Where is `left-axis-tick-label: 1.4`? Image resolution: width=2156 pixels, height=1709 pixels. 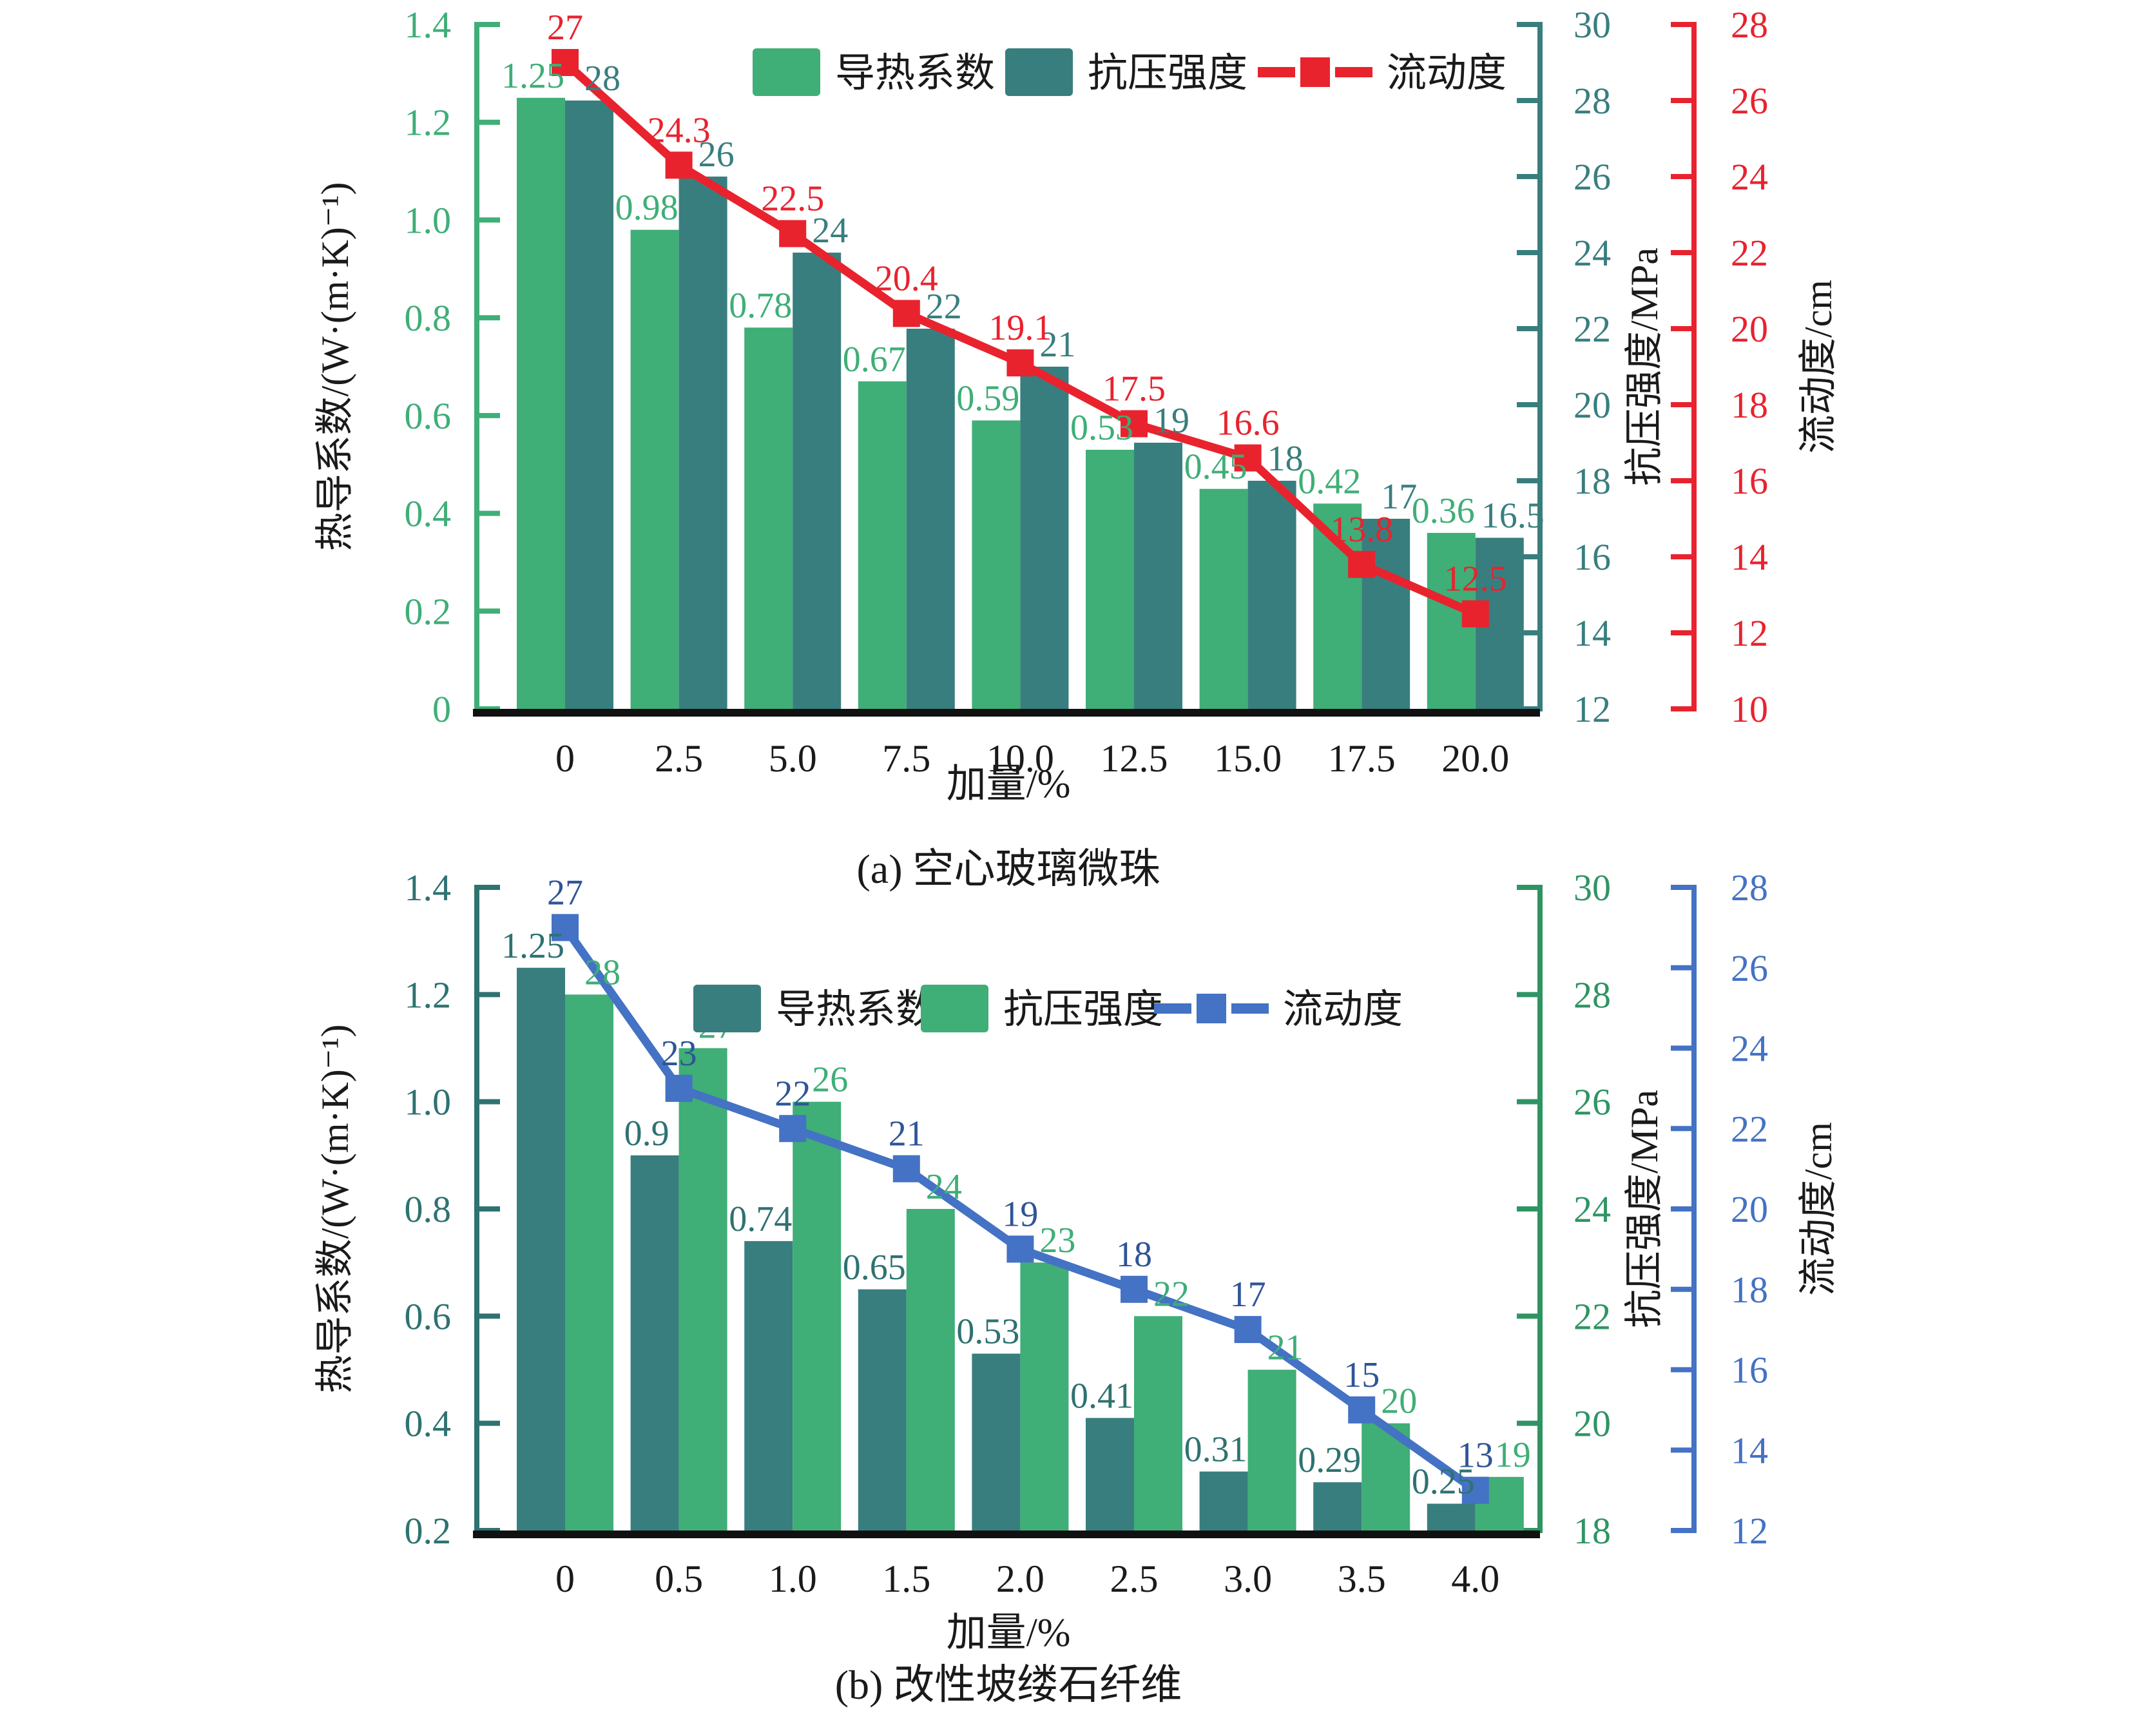
left-axis-tick-label: 1.4 is located at coordinates (428, 888).